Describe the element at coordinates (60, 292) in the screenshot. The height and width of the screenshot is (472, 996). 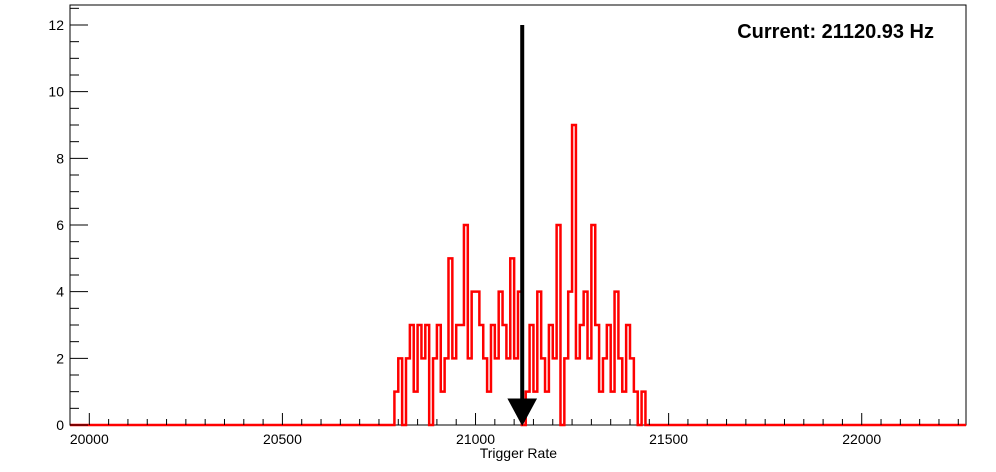
I see `y-tick-label: 4` at that location.